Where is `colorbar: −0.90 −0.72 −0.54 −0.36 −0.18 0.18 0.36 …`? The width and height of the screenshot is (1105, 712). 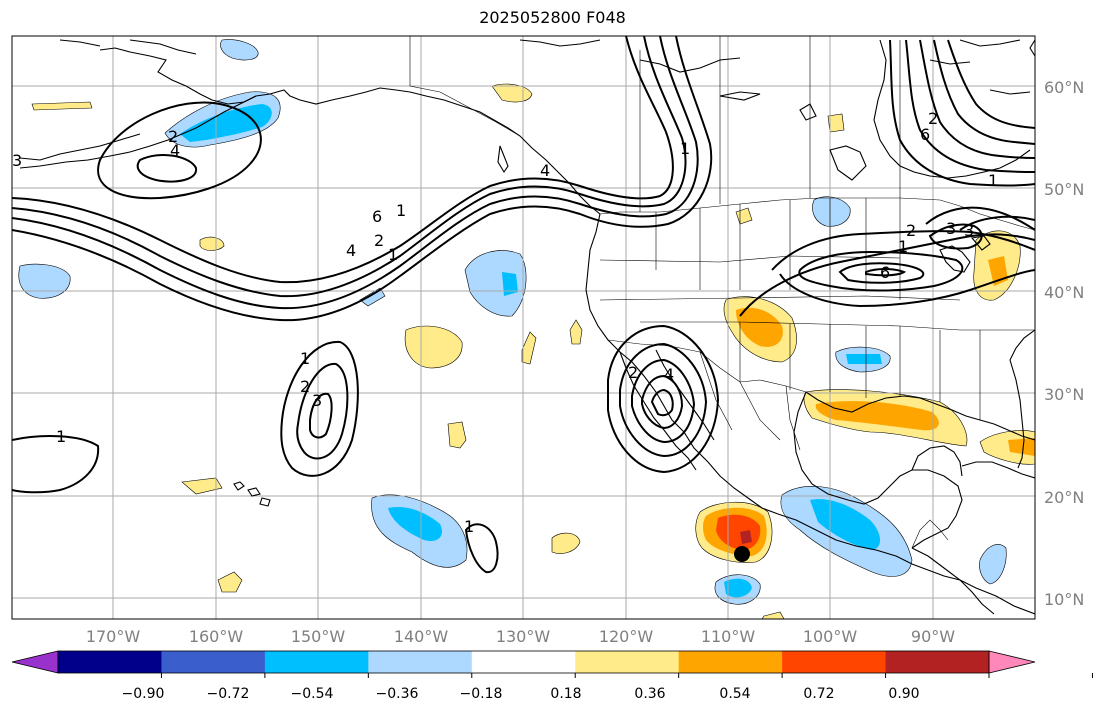 colorbar: −0.90 −0.72 −0.54 −0.36 −0.18 0.18 0.36 … is located at coordinates (552, 676).